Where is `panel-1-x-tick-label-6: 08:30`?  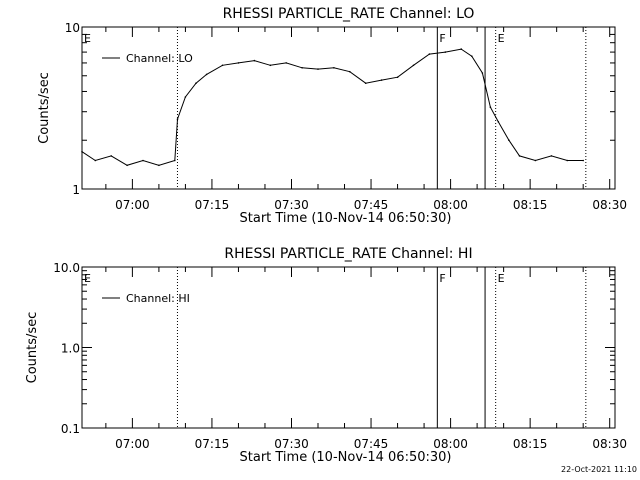 panel-1-x-tick-label-6: 08:30 is located at coordinates (609, 205).